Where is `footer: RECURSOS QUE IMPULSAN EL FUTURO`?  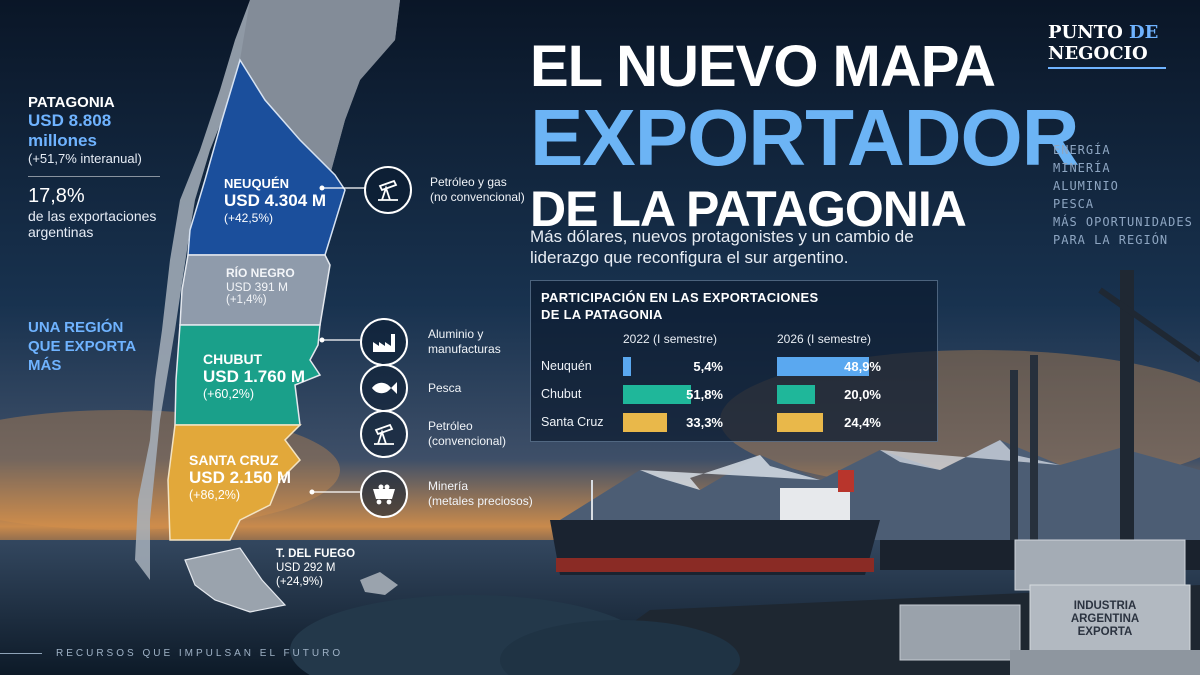
footer: RECURSOS QUE IMPULSAN EL FUTURO is located at coordinates (180, 653).